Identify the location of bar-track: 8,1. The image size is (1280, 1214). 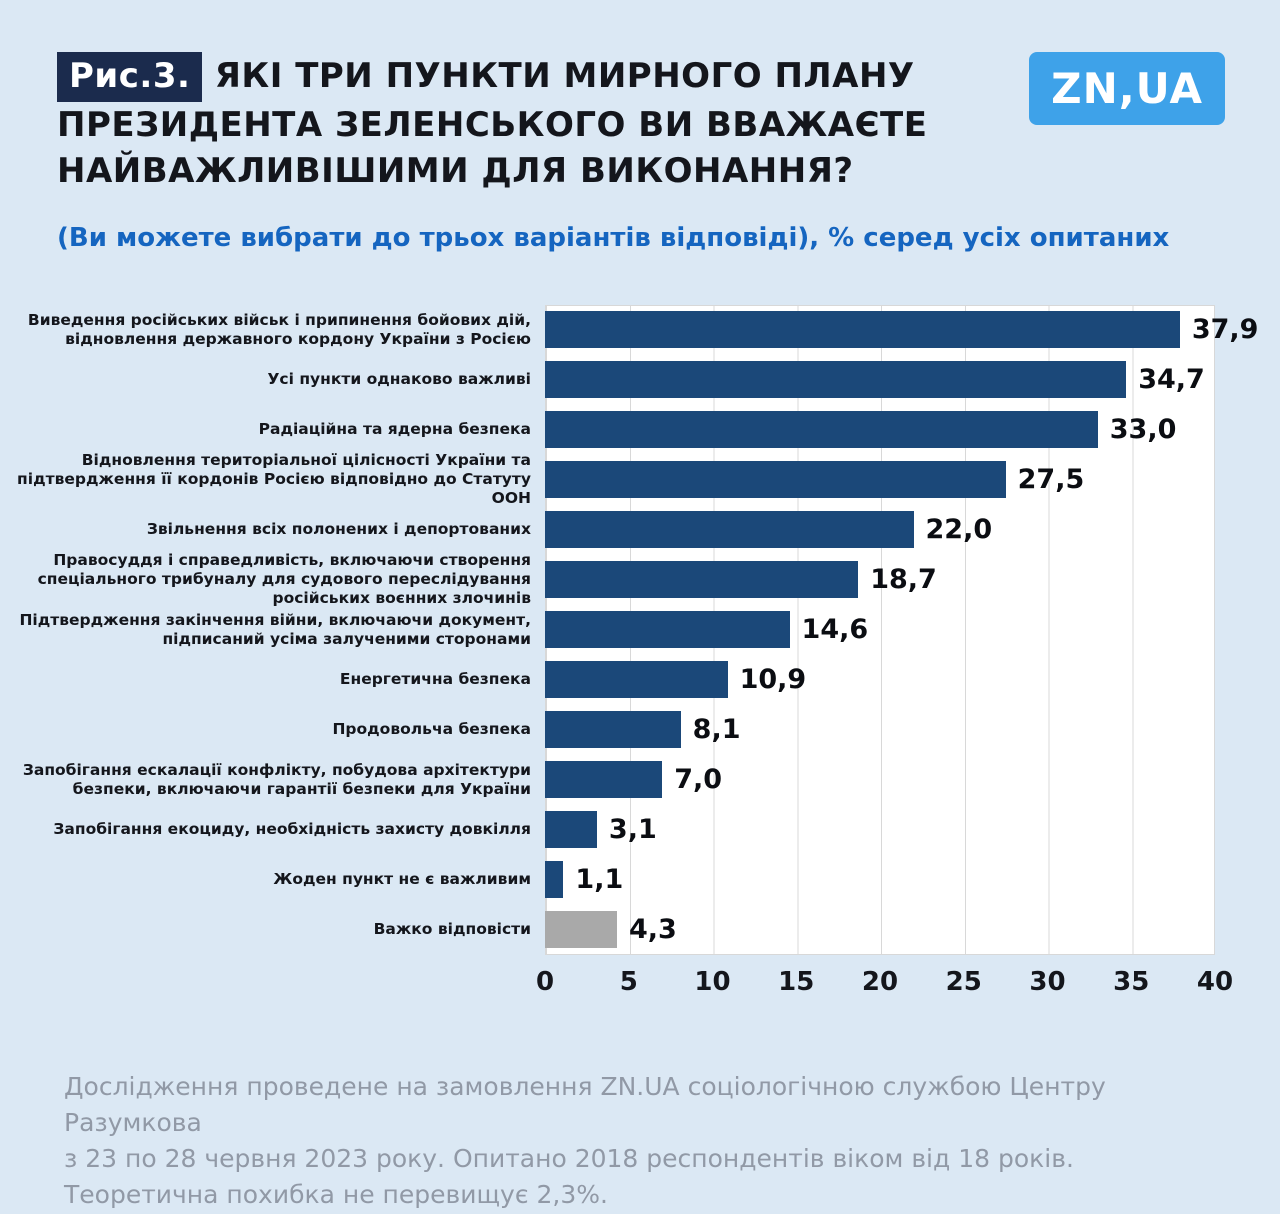
(880, 730).